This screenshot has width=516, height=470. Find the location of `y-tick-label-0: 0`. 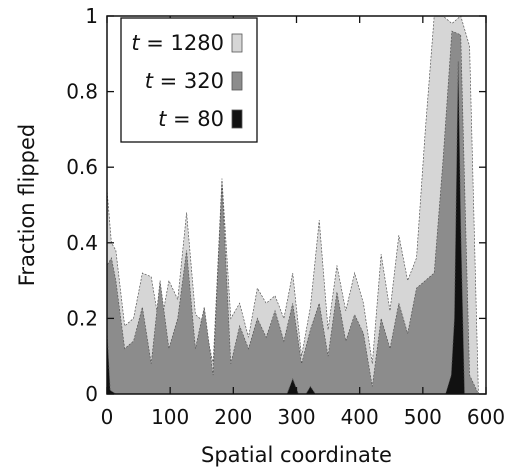

y-tick-label-0: 0 is located at coordinates (91, 394).